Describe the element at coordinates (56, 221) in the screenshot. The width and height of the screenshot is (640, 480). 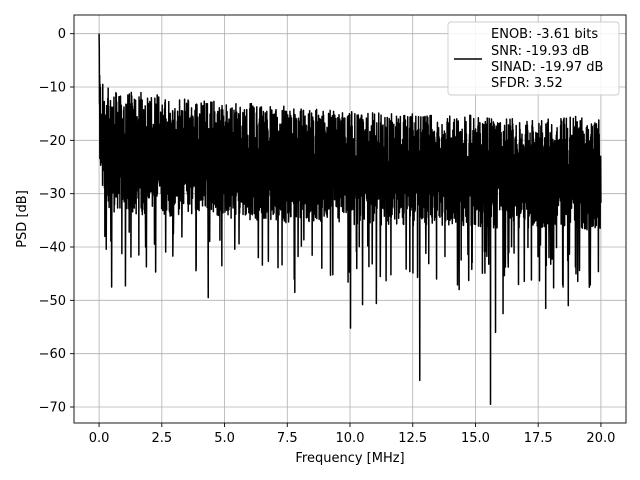
I see `y-axis-ticks: 0 −10 −20 −30 −40 −50 −60 −70` at that location.